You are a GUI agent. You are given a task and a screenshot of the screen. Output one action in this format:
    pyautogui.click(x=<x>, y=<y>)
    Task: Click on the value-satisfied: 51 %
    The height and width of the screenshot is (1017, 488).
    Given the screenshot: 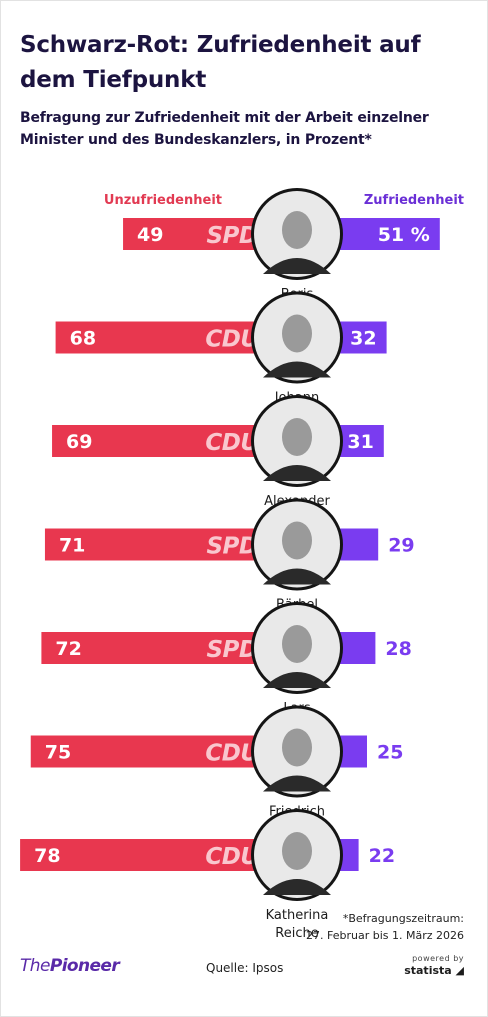 What is the action you would take?
    pyautogui.click(x=404, y=235)
    